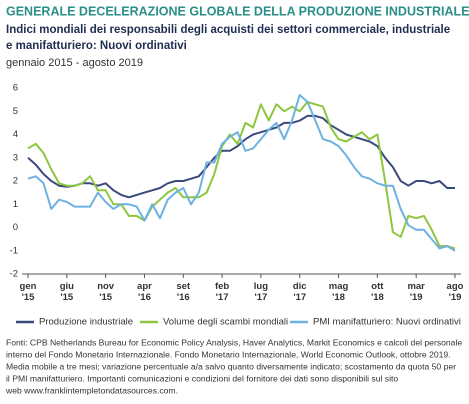  Describe the element at coordinates (86, 322) in the screenshot. I see `legend-label: Produzione industriale` at that location.